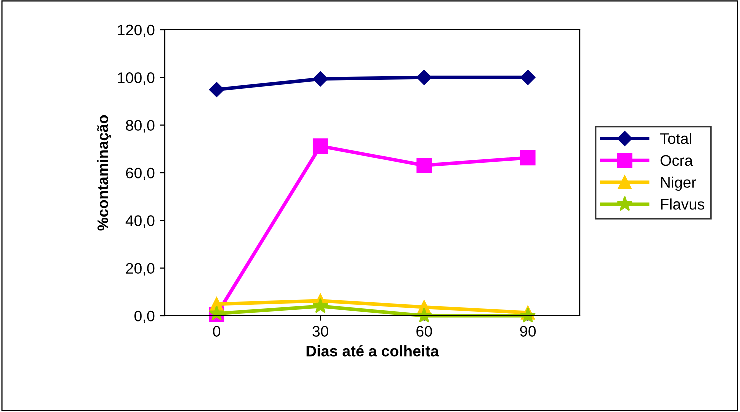  What do you see at coordinates (136, 31) in the screenshot?
I see `y-tick-label: 120,0` at bounding box center [136, 31].